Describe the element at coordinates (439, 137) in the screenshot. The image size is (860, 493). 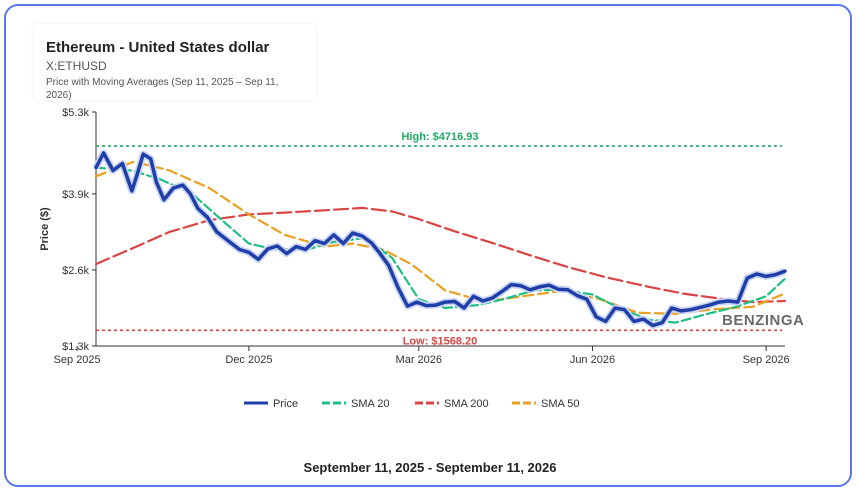
I see `high-reference-label: High: $4716.93` at that location.